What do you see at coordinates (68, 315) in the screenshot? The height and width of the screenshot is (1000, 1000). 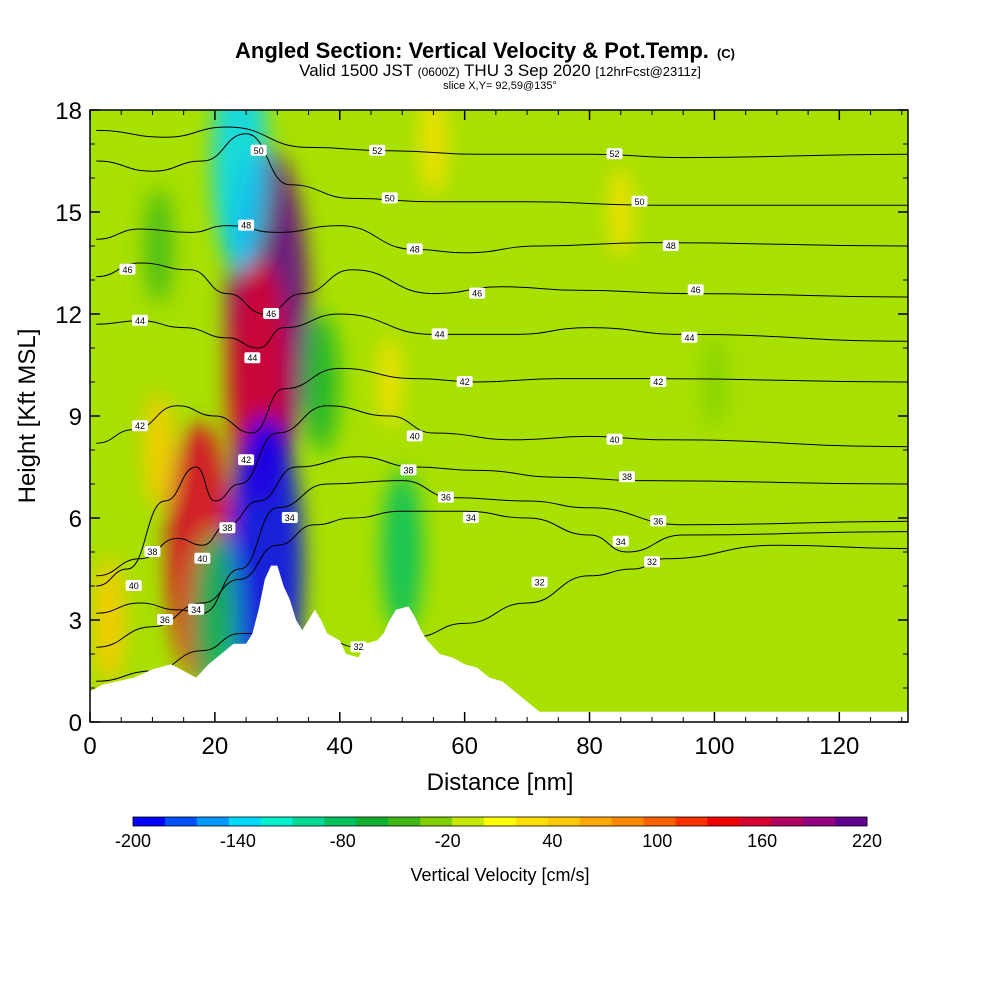 I see `y-tick-label: 12` at bounding box center [68, 315].